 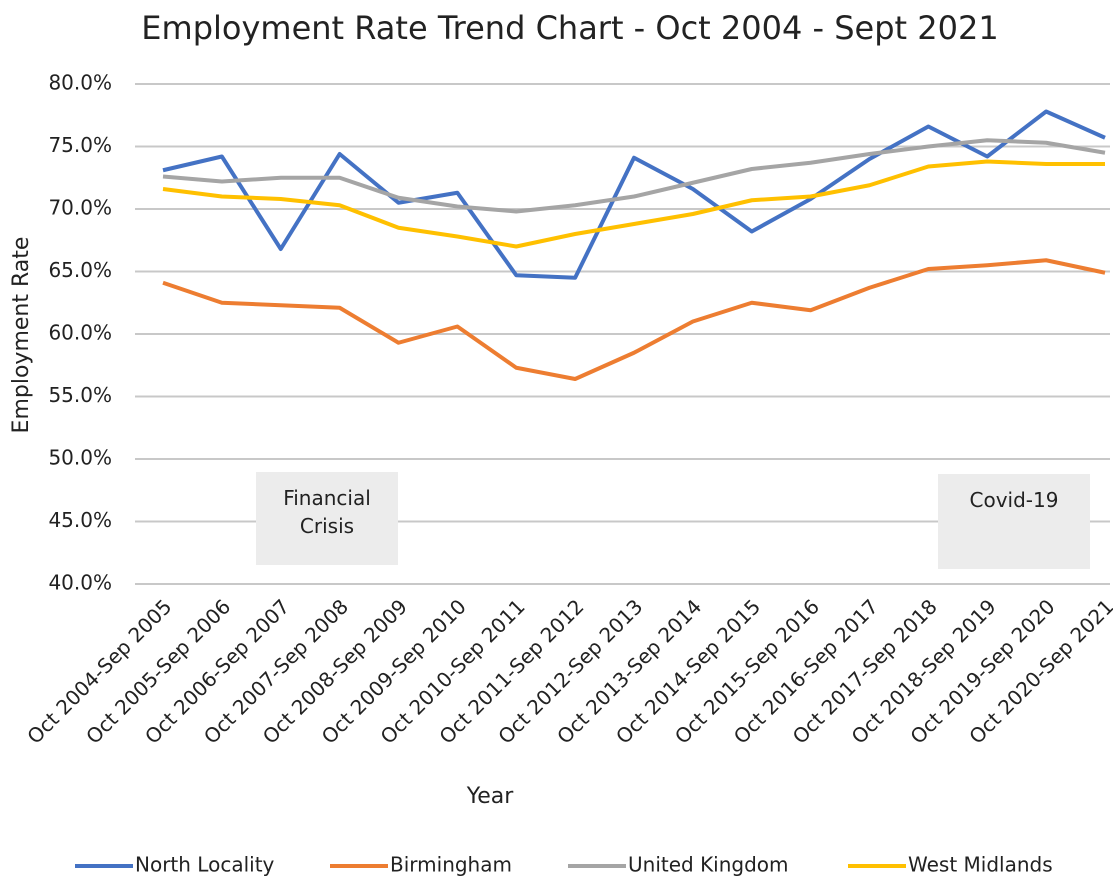 What do you see at coordinates (80, 83) in the screenshot?
I see `y-tick-label: 80.0%` at bounding box center [80, 83].